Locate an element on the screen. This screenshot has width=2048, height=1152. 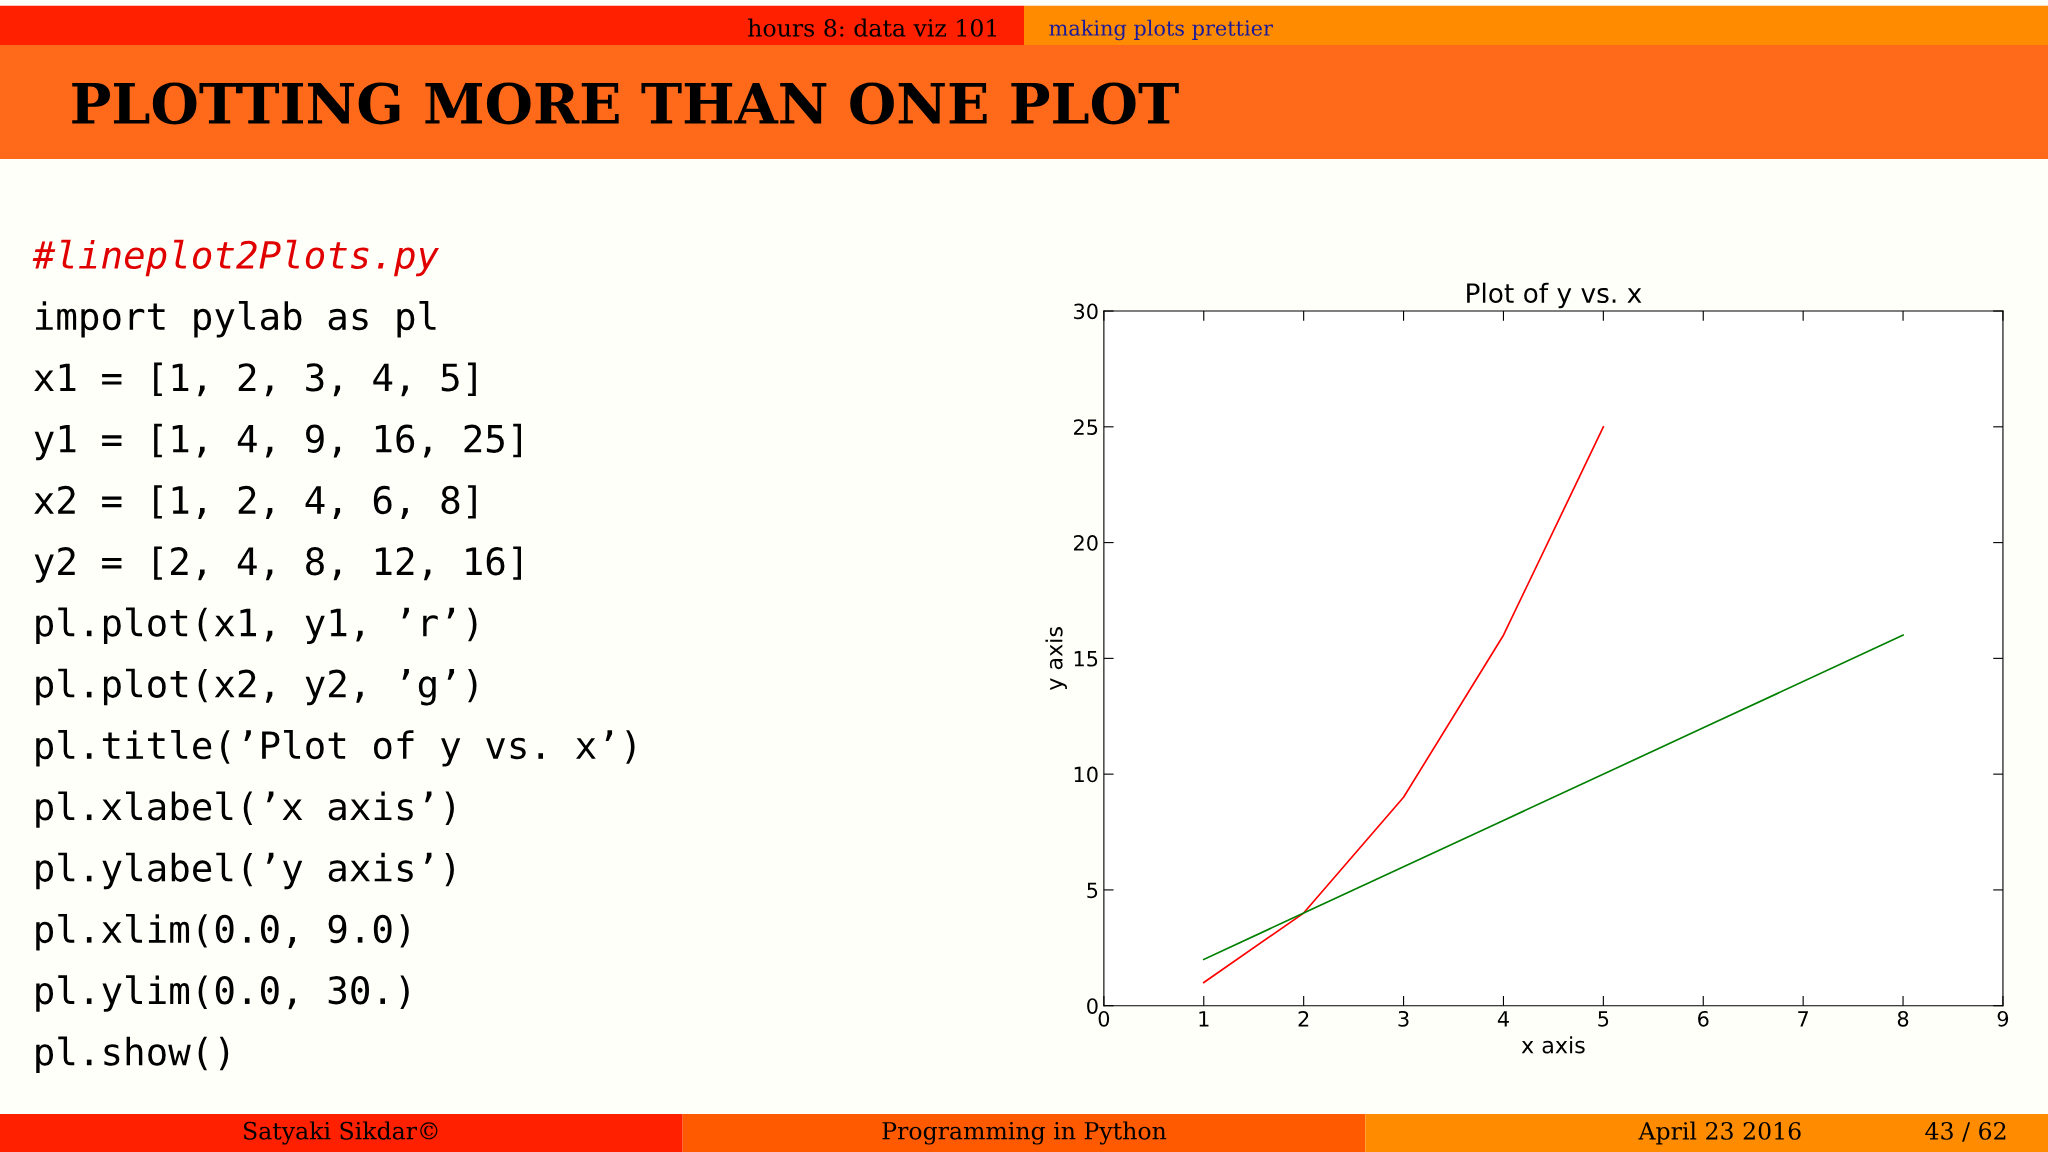
x-tick-label: 9 is located at coordinates (2003, 1018).